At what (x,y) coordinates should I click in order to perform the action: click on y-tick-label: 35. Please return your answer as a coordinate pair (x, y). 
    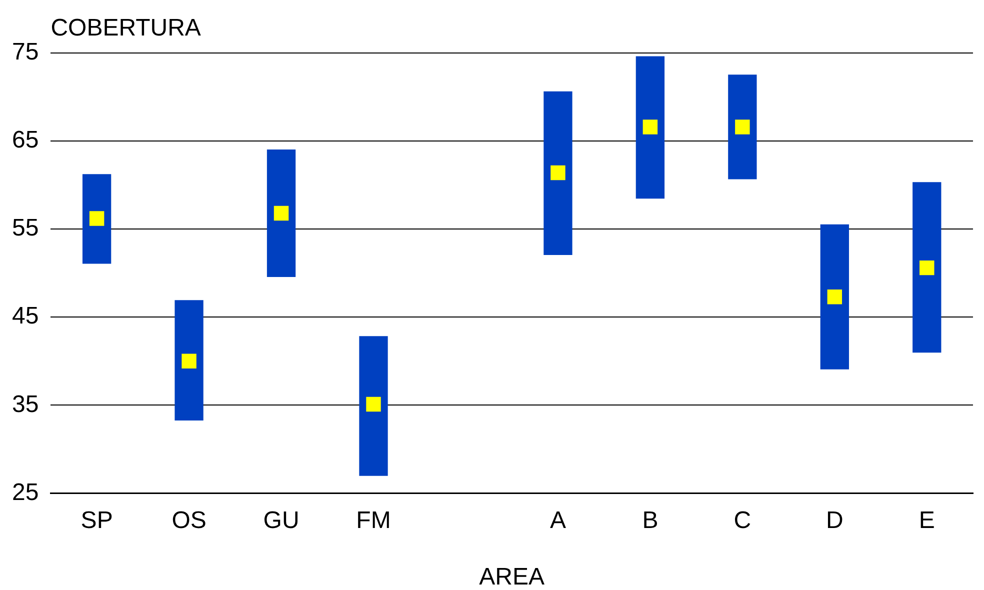
    Looking at the image, I should click on (25, 404).